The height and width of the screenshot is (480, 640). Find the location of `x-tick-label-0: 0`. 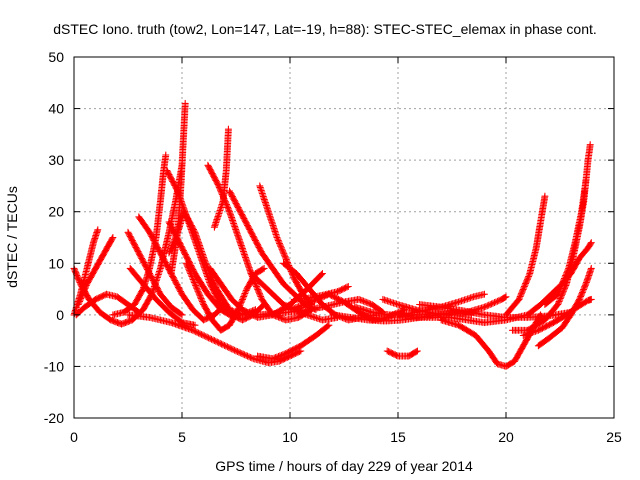

x-tick-label-0: 0 is located at coordinates (74, 437).